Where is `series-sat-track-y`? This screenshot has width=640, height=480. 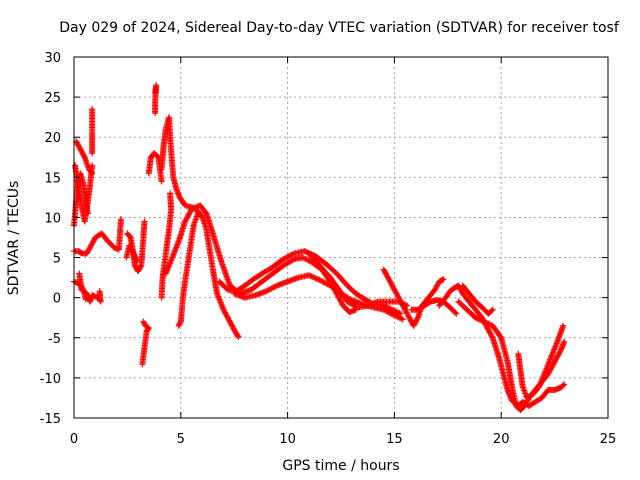 series-sat-track-y is located at coordinates (477, 299).